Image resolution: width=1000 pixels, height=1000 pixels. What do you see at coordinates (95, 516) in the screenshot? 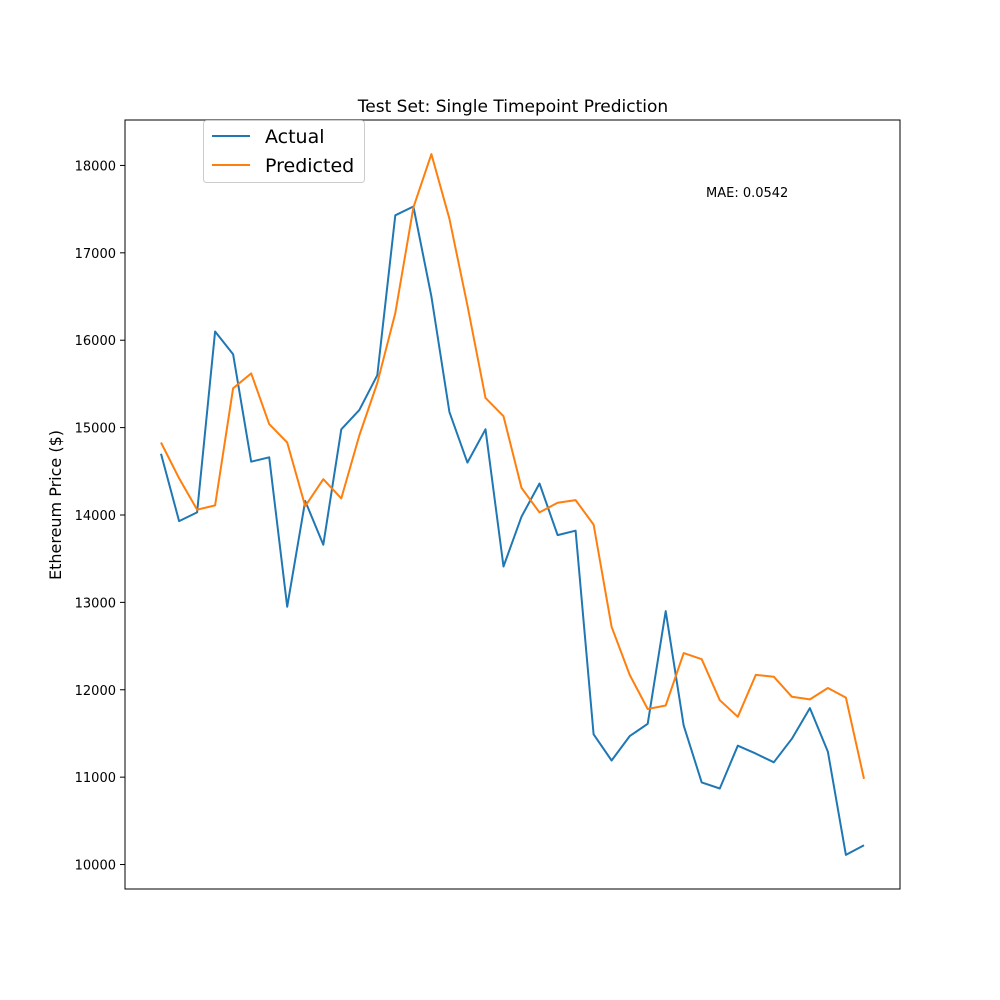
I see `y-tick-label-14000: 14000` at bounding box center [95, 516].